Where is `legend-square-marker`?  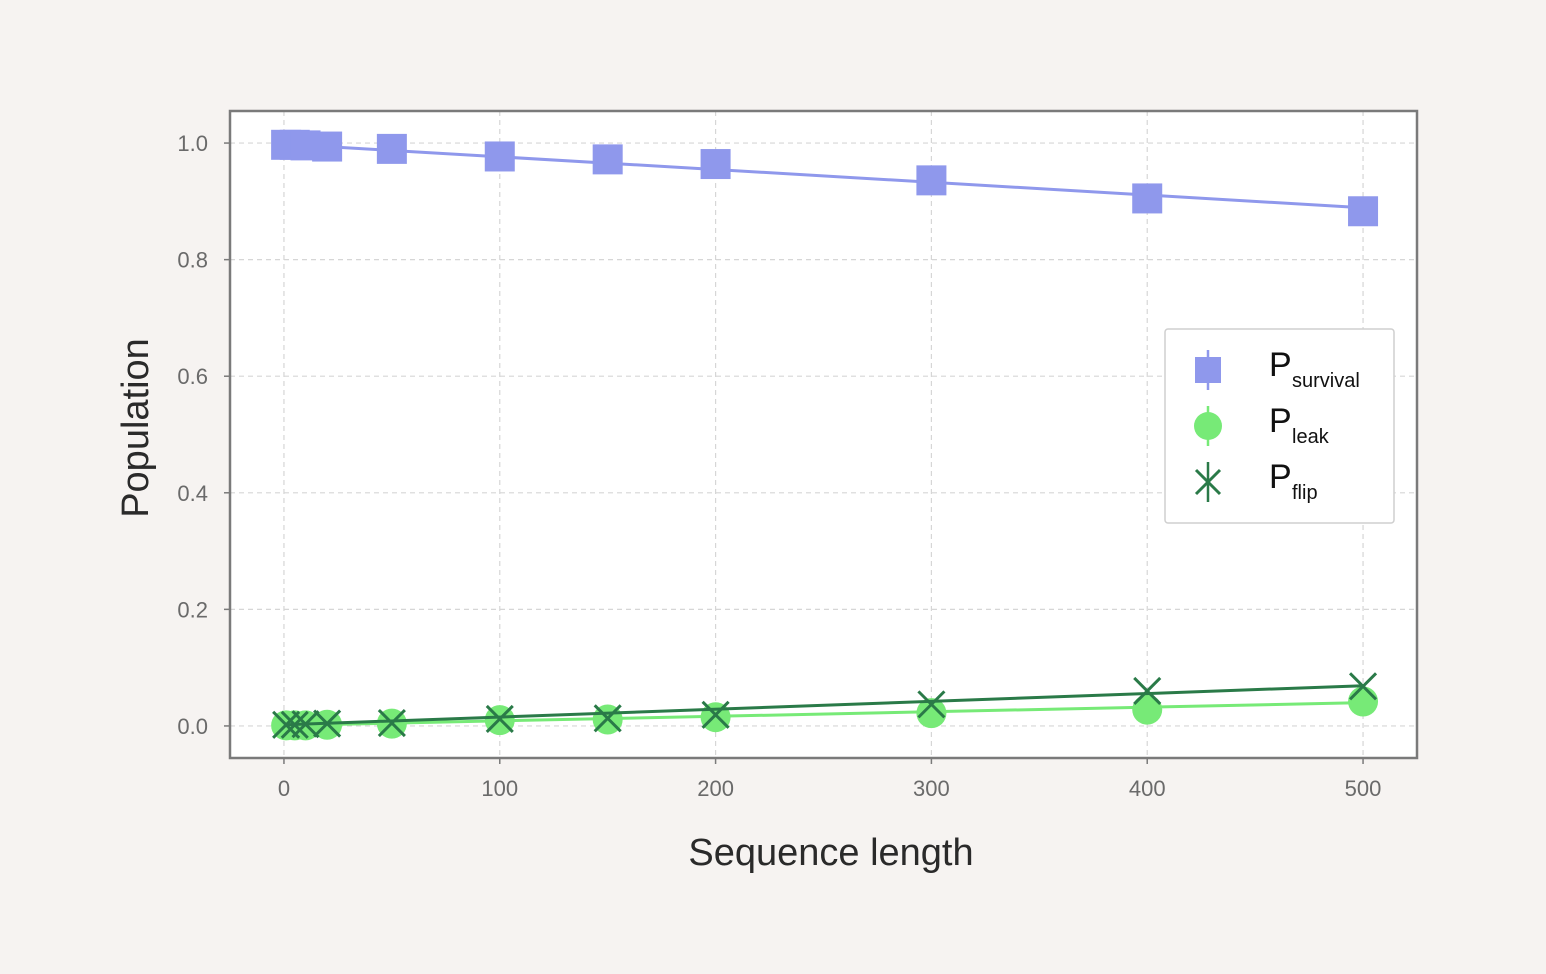 legend-square-marker is located at coordinates (1208, 370).